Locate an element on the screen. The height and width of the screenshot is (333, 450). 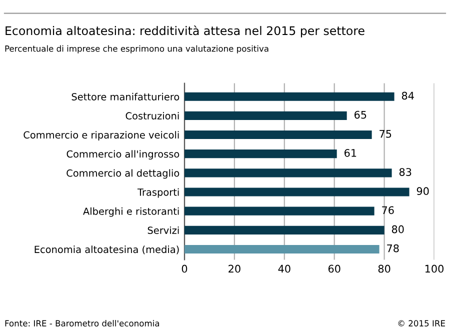
chart-title: Economia altoatesina: redditività attesa nel 2015 per settore is located at coordinates (185, 32).